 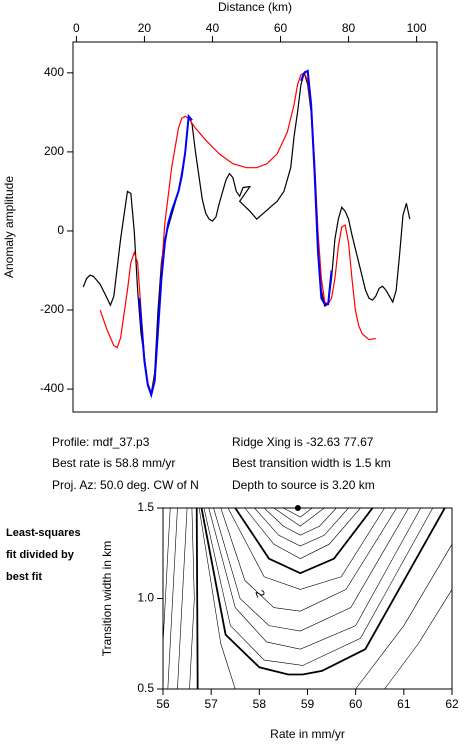 What do you see at coordinates (145, 598) in the screenshot?
I see `y-tick-label: 1.0` at bounding box center [145, 598].